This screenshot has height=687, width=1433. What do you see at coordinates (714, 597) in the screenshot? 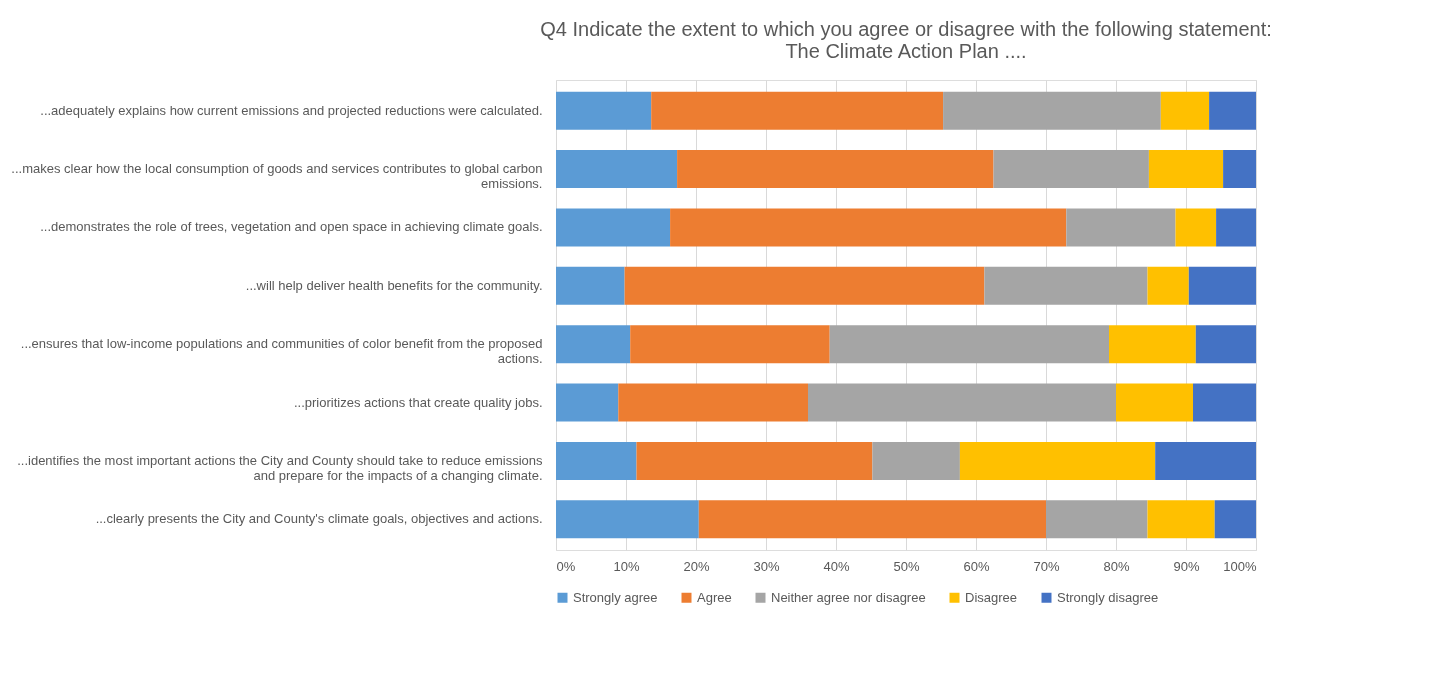
I see `legend-label: Agree` at bounding box center [714, 597].